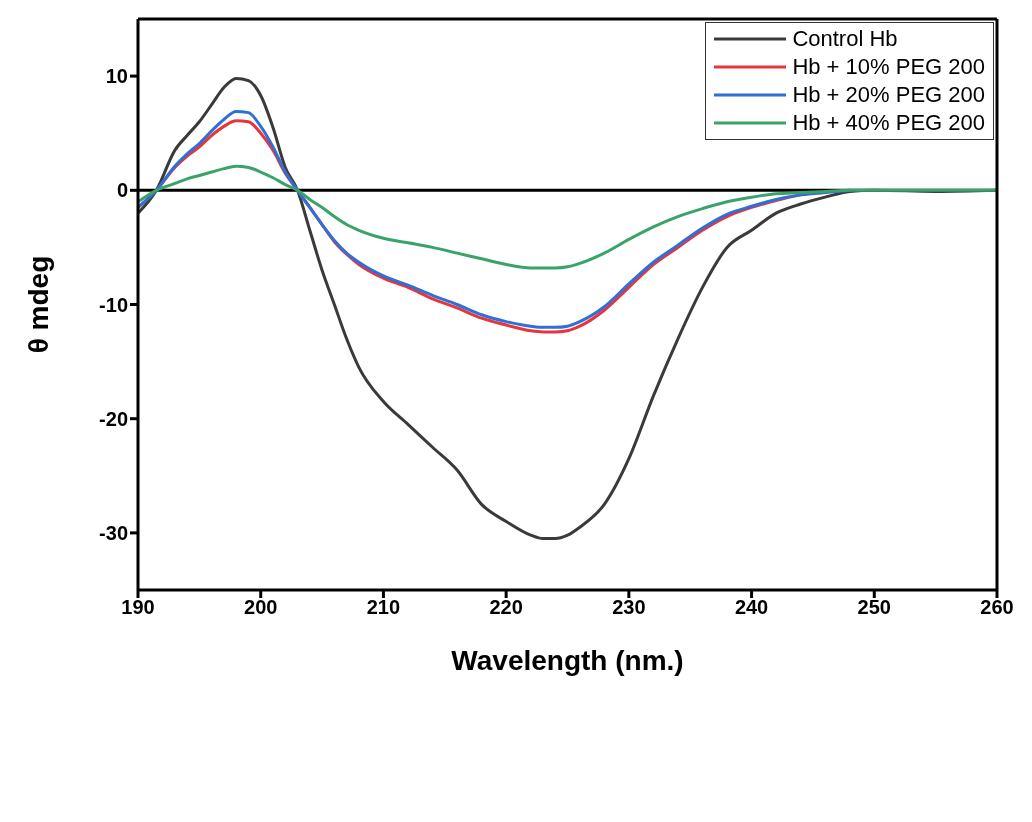 The height and width of the screenshot is (822, 1032). What do you see at coordinates (629, 607) in the screenshot?
I see `x-tick-label: 230` at bounding box center [629, 607].